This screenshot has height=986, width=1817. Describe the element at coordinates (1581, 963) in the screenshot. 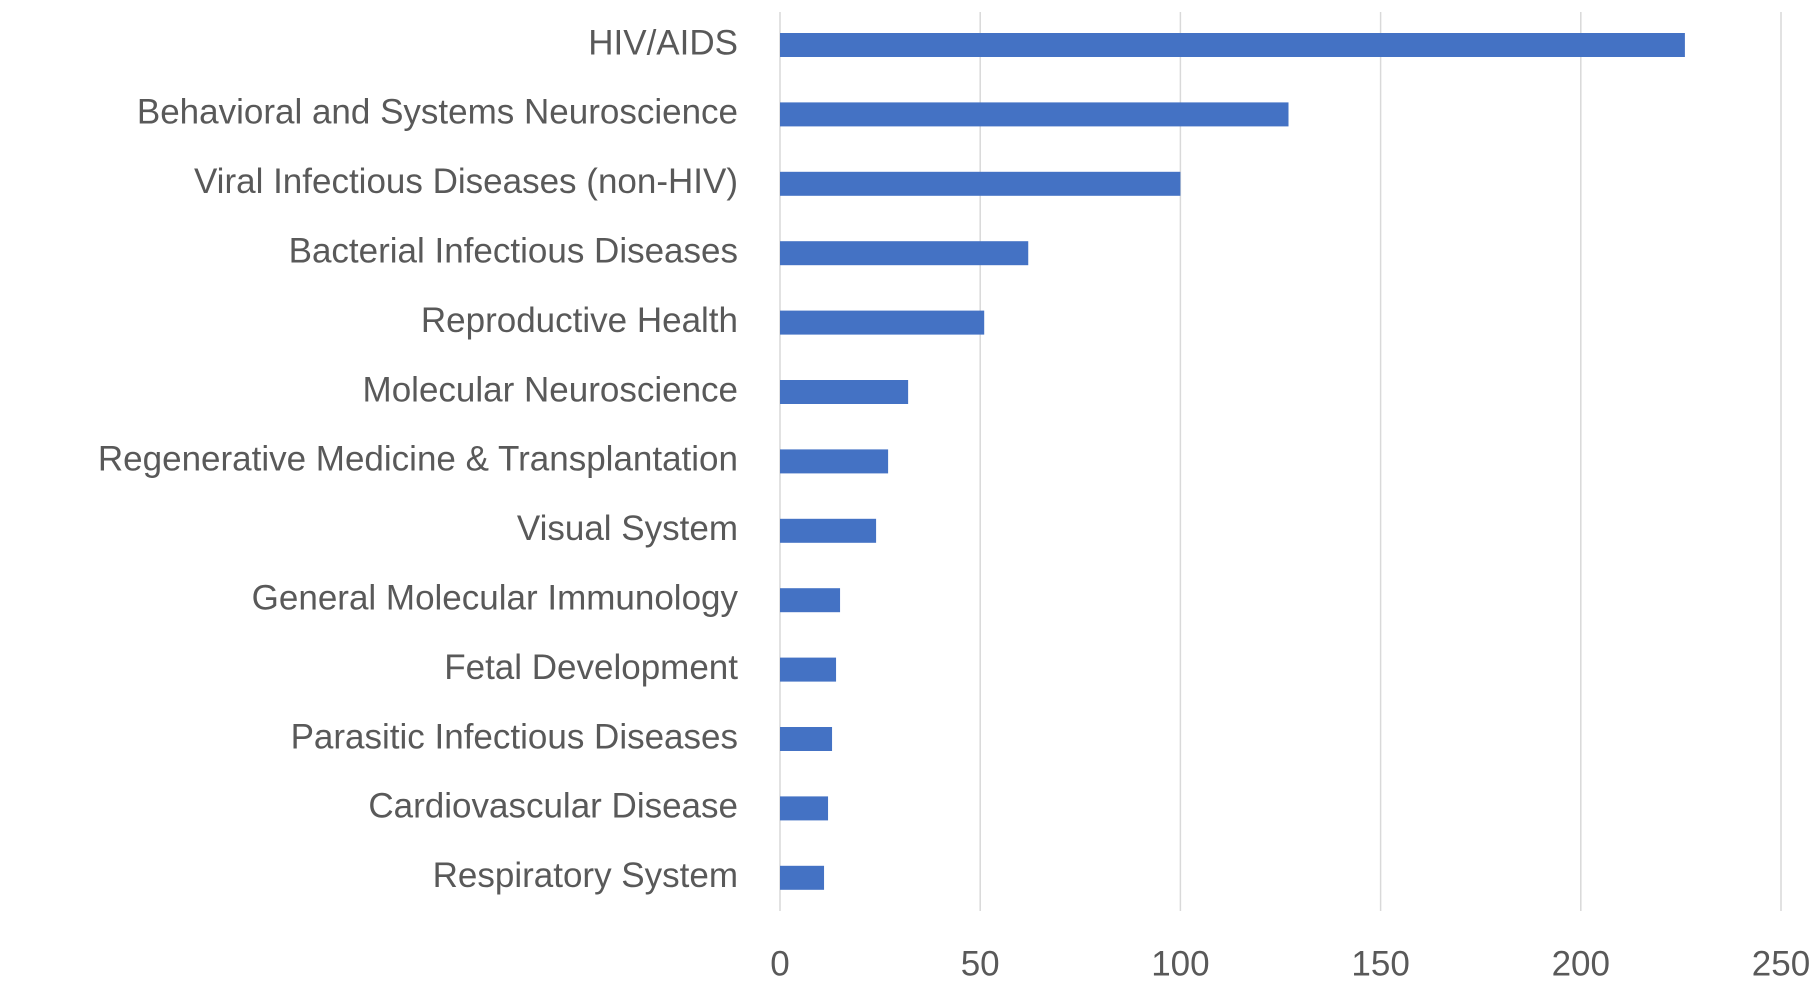

I see `x-tick-label: 200` at that location.